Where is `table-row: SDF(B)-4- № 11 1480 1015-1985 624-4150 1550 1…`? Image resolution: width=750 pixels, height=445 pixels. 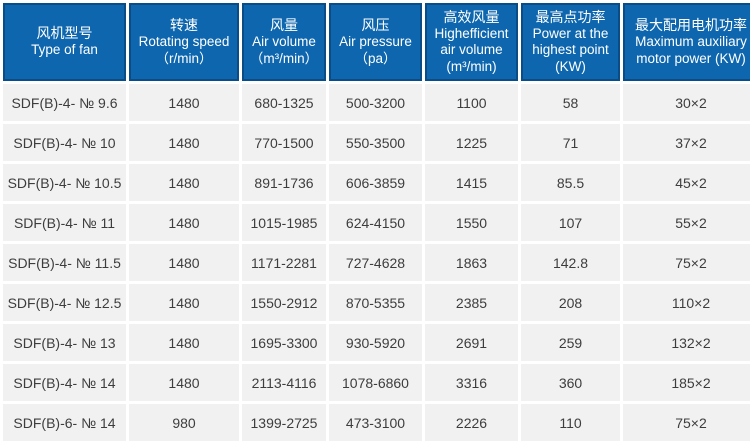
table-row: SDF(B)-4- № 11 1480 1015-1985 624-4150 1550 1… is located at coordinates (376, 222).